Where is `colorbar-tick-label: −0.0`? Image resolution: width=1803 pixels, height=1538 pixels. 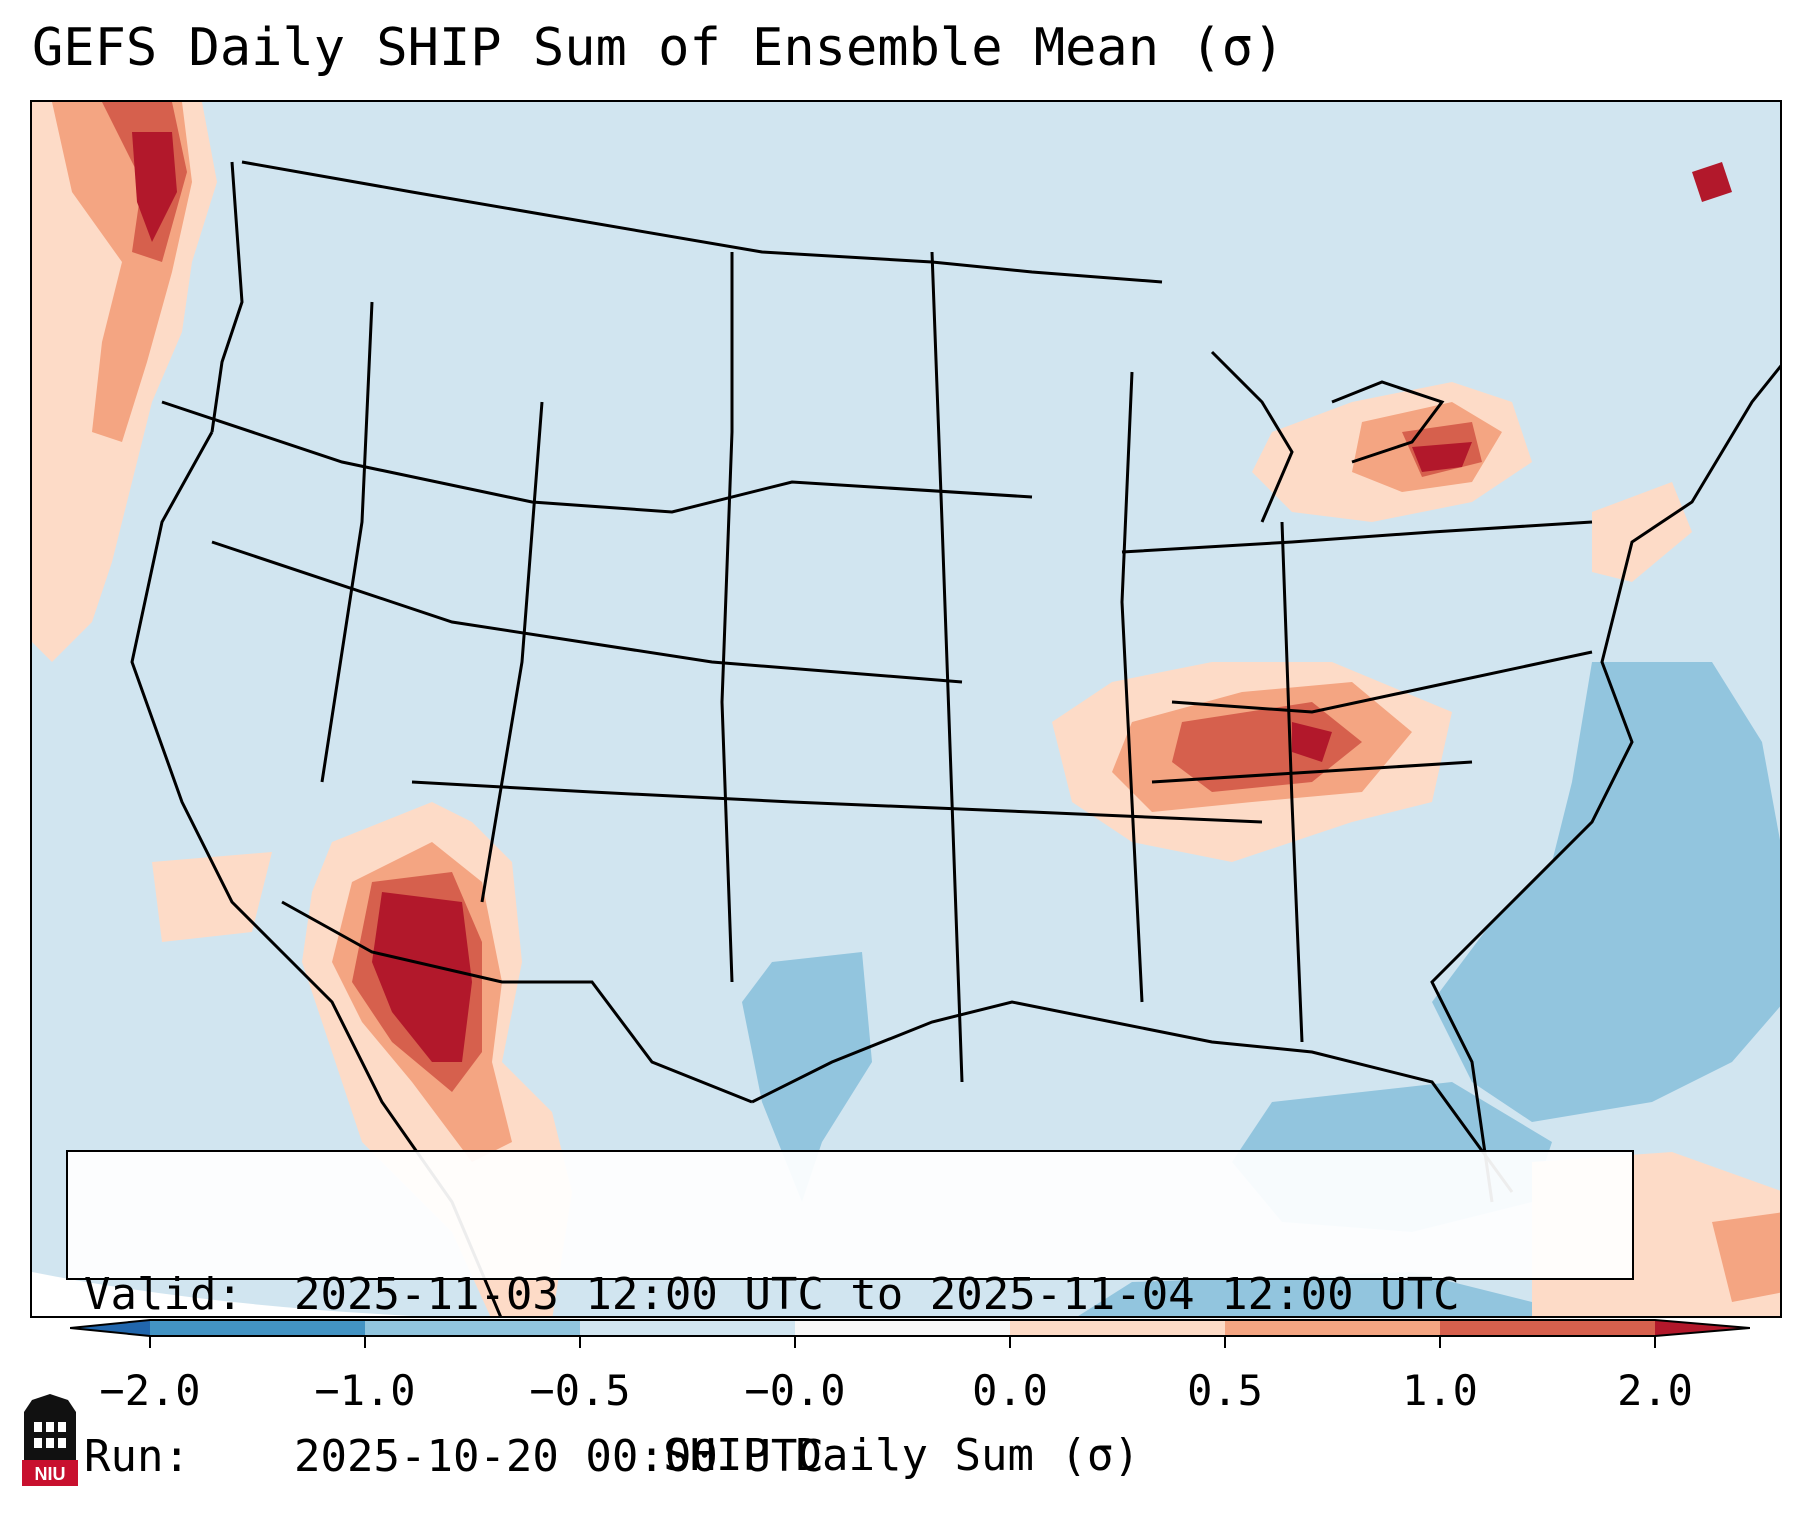
colorbar-tick-label: −0.0 is located at coordinates (795, 1390).